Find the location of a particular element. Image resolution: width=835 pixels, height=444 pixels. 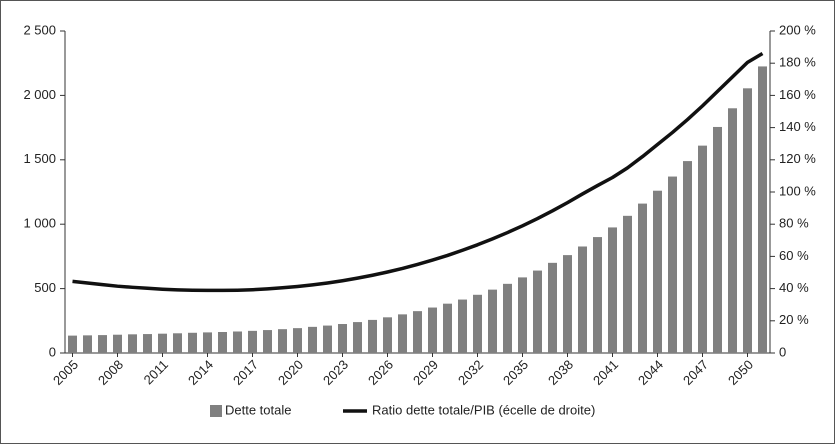

y2-tick-label: 140 % is located at coordinates (797, 126).